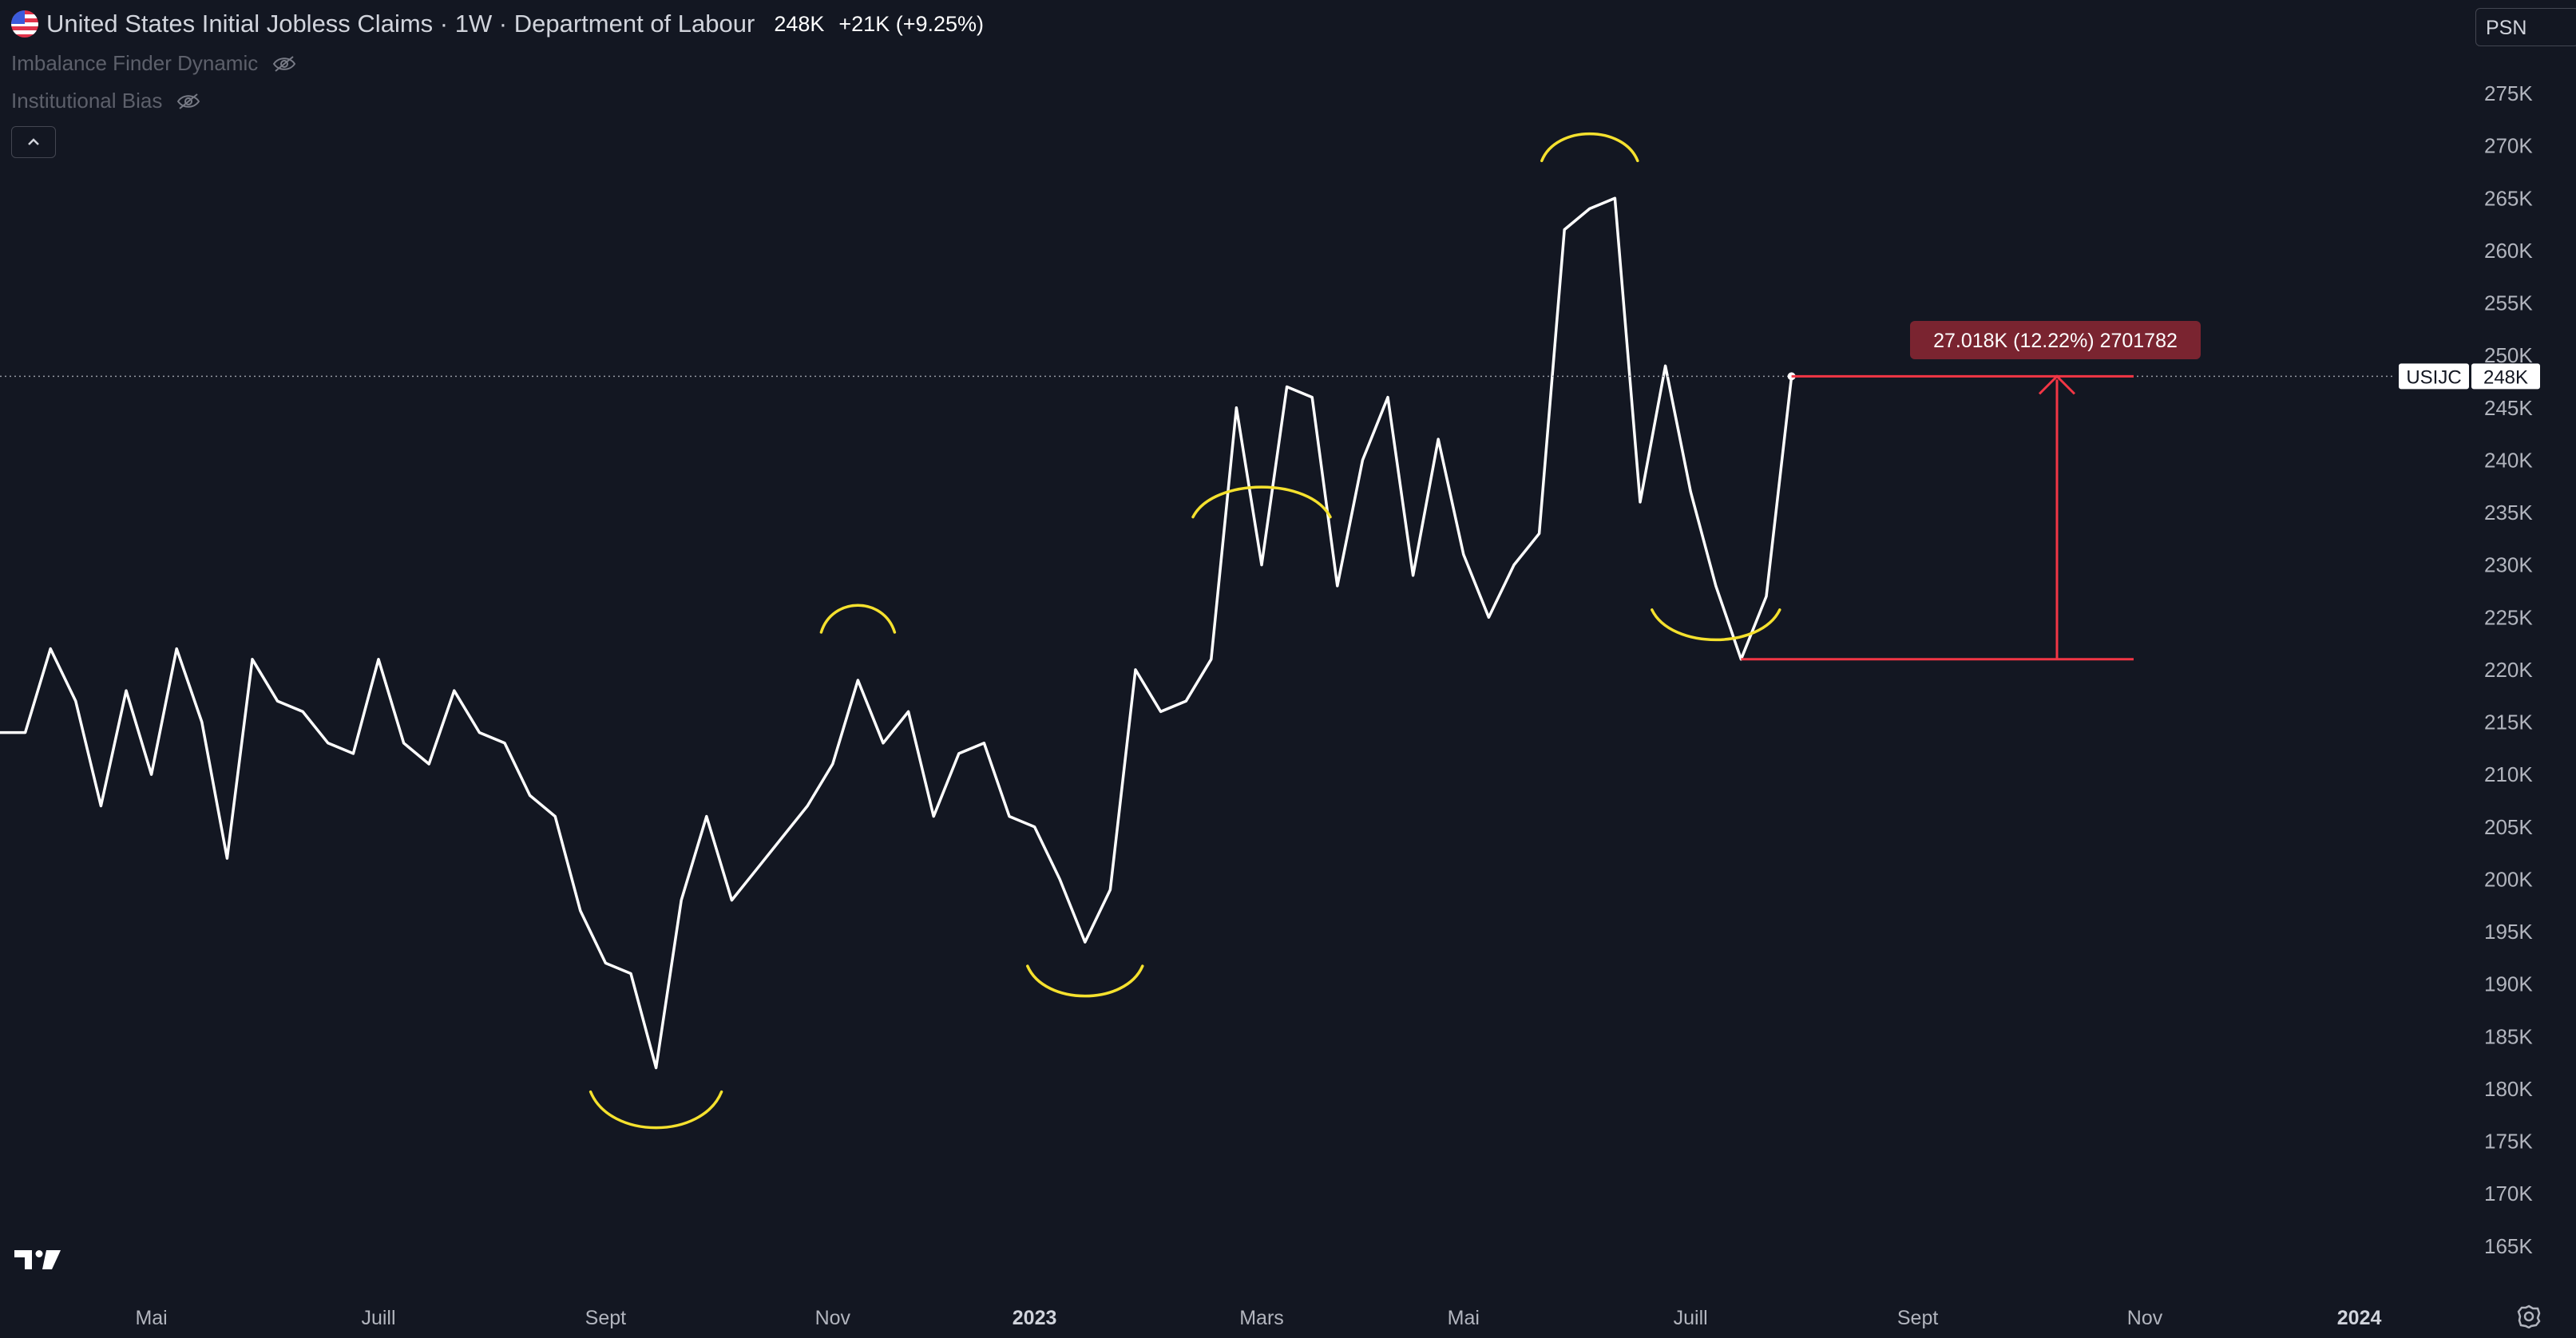  I want to click on indicator-label: Imbalance Finder Dynamic, so click(135, 63).